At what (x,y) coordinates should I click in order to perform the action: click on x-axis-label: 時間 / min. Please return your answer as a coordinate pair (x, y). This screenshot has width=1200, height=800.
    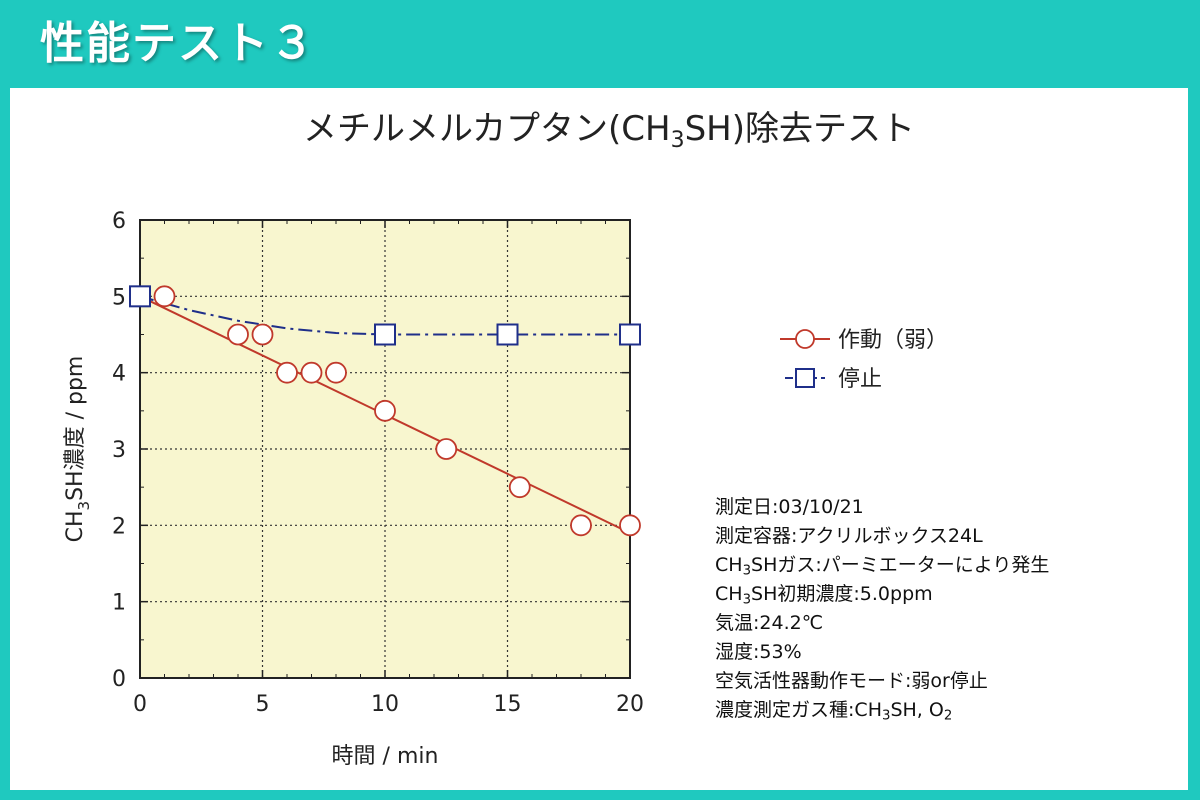
    Looking at the image, I should click on (385, 756).